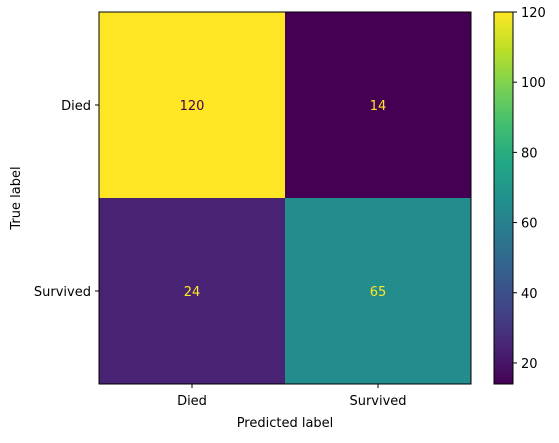  I want to click on colorbar-tick-label: 20, so click(529, 364).